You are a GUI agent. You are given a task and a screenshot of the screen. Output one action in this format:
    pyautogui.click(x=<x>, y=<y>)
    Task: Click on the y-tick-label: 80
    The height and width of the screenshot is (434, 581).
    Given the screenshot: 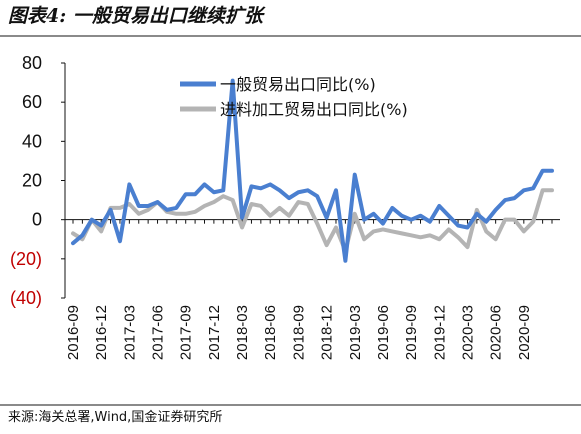 What is the action you would take?
    pyautogui.click(x=32, y=63)
    